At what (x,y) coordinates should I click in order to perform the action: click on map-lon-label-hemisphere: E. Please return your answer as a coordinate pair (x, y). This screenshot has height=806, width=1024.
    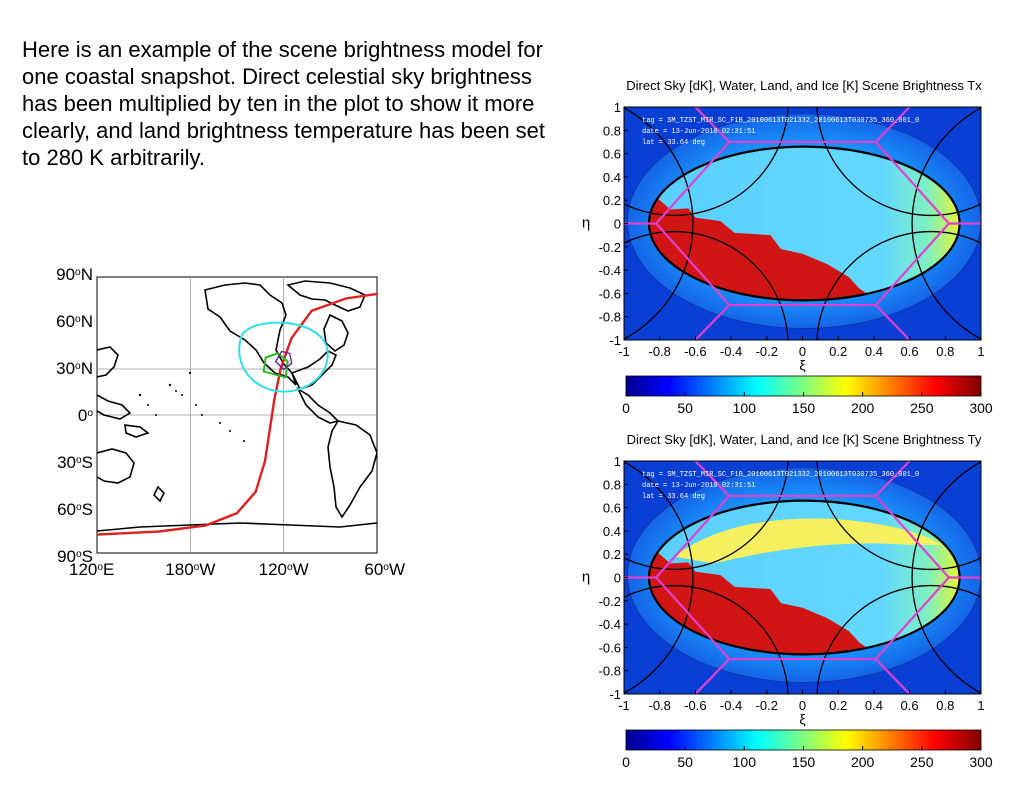
    Looking at the image, I should click on (108, 569).